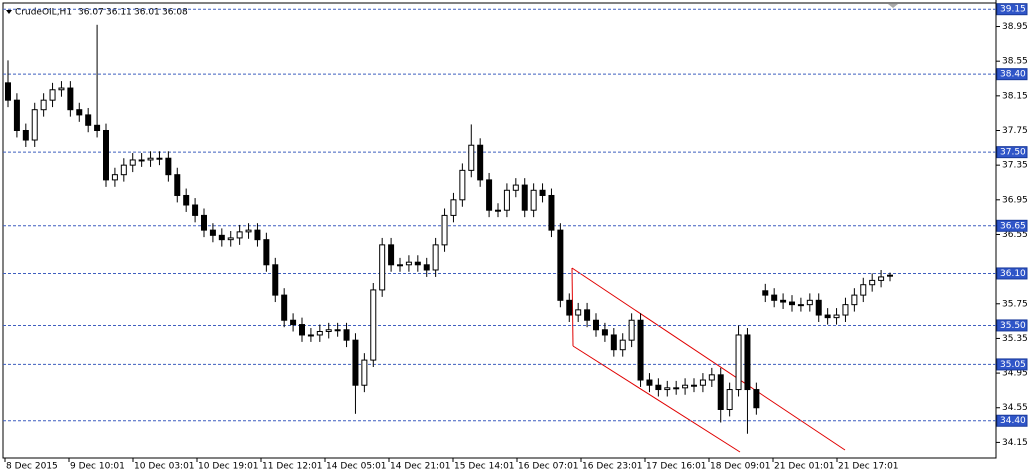  What do you see at coordinates (175, 13) in the screenshot?
I see `header-value: 36.08` at bounding box center [175, 13].